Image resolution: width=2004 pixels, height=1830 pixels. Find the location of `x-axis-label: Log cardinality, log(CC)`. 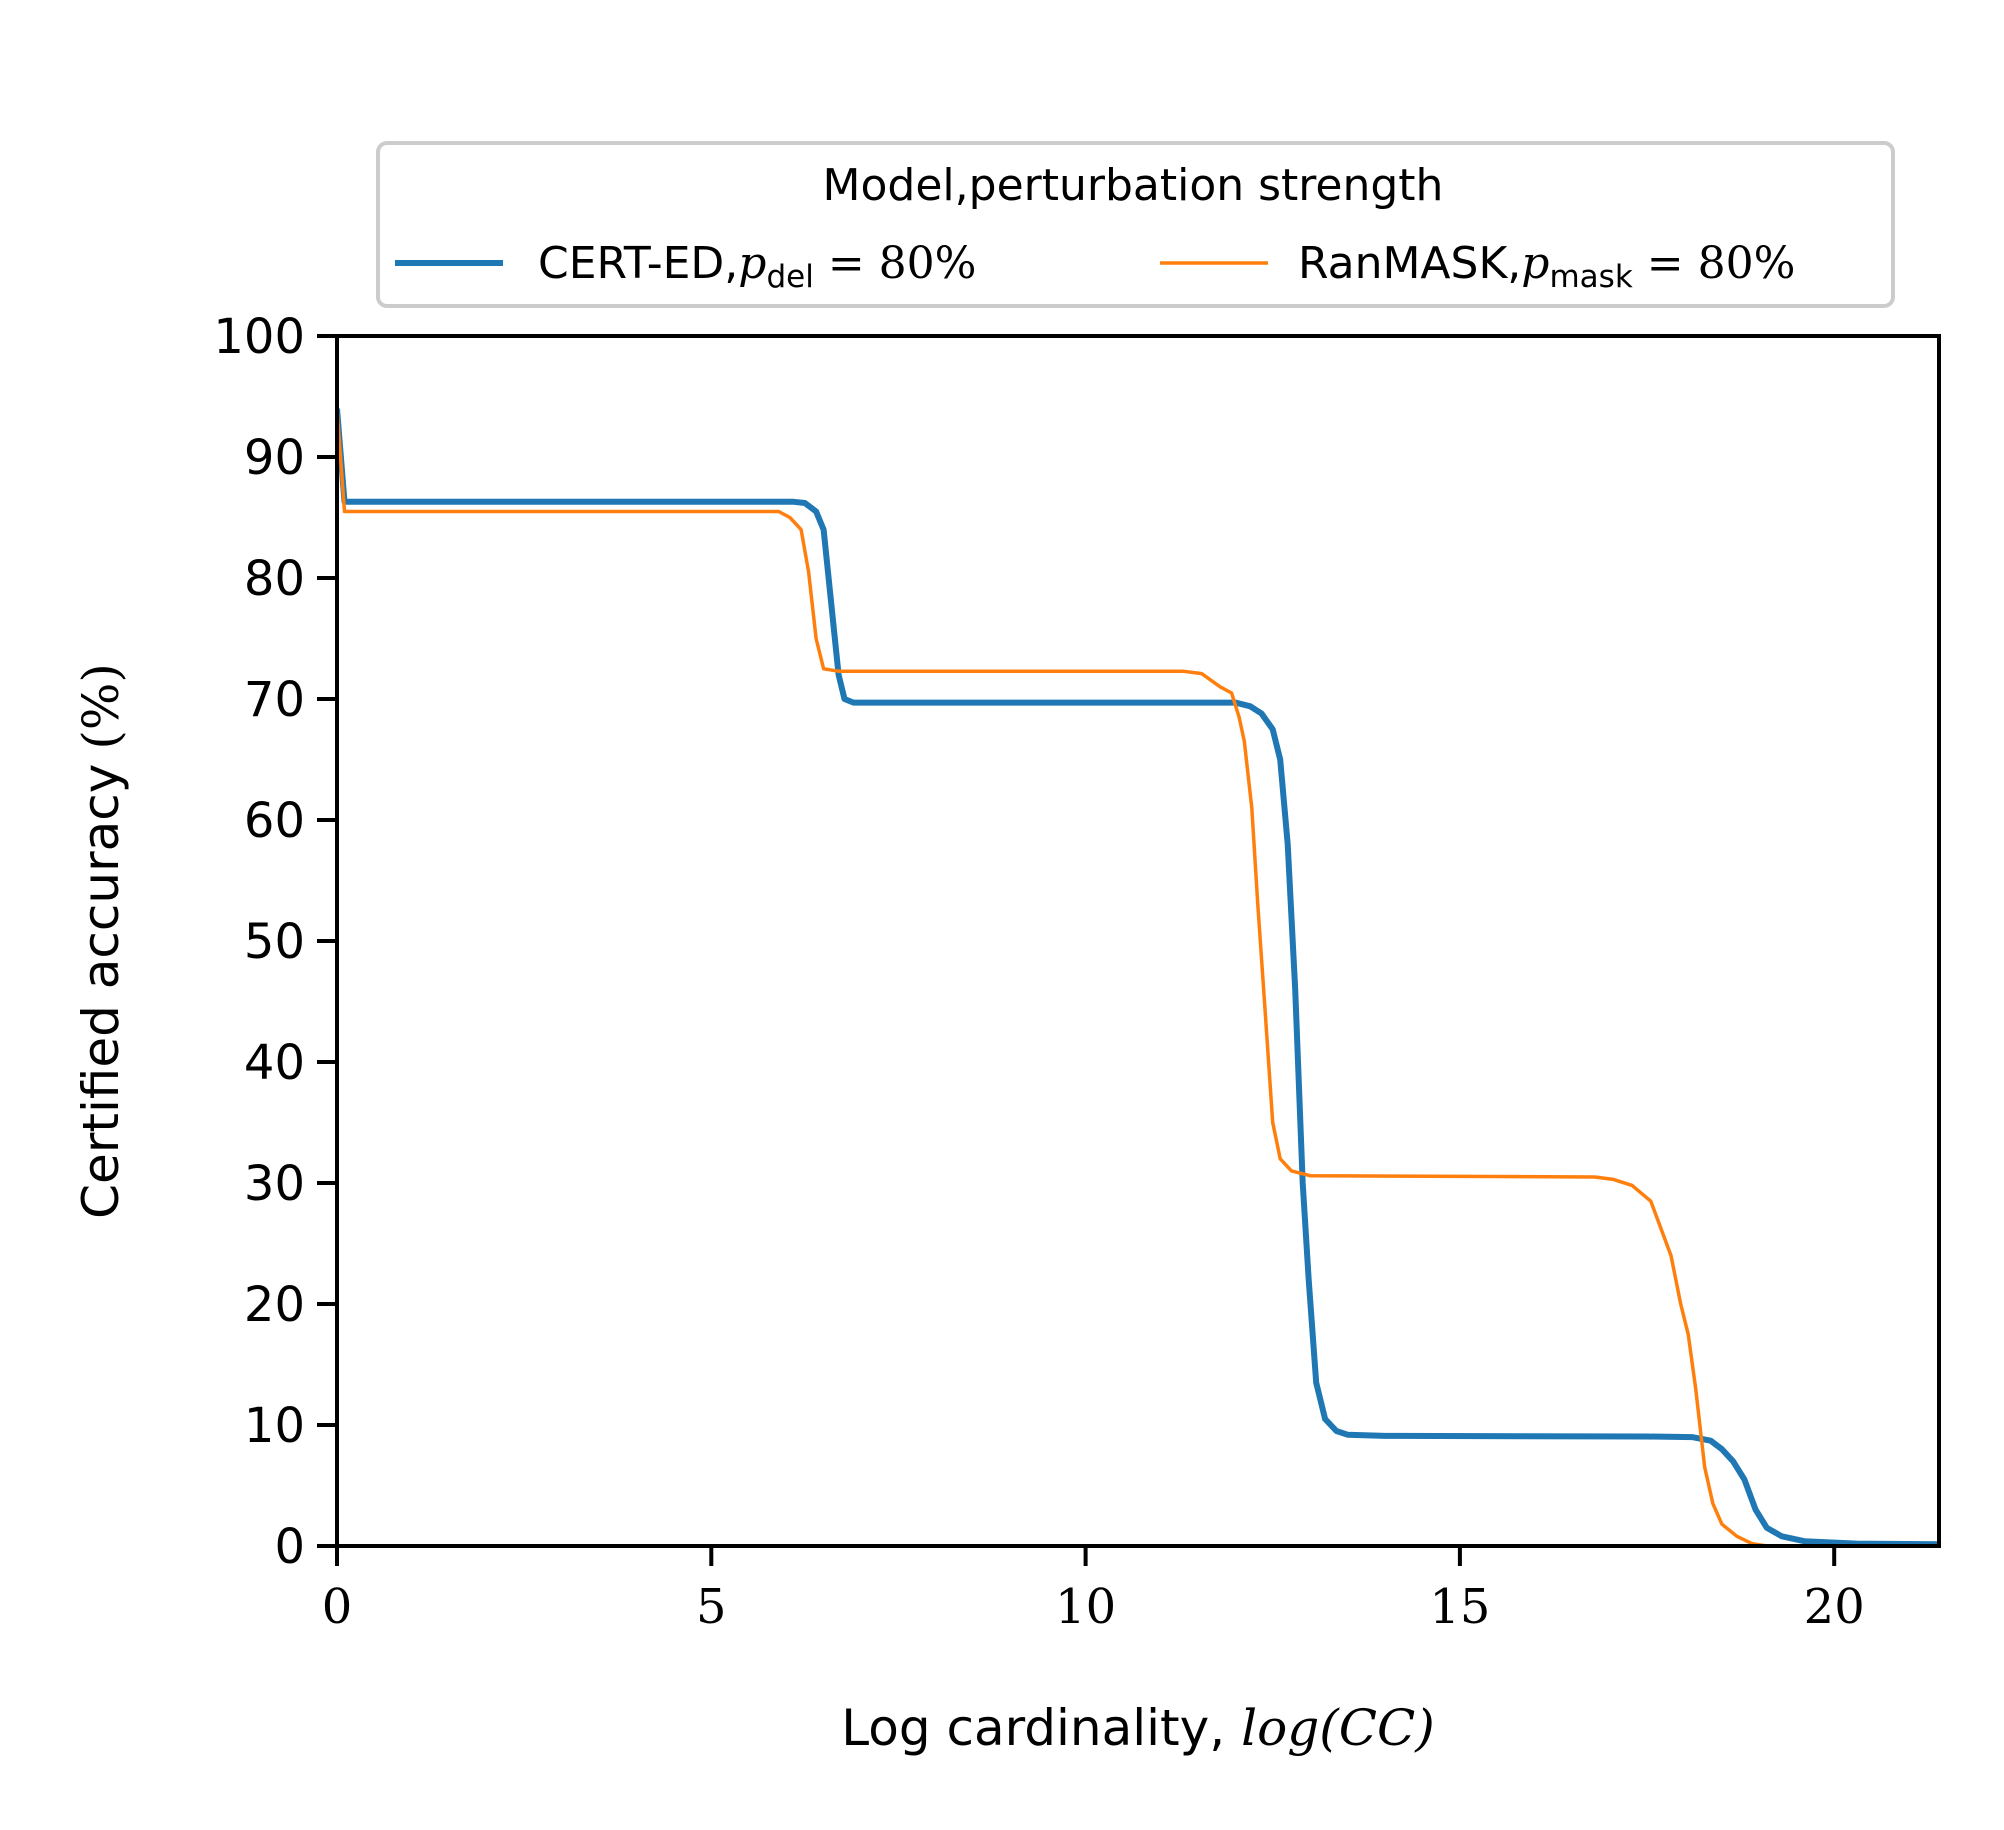

x-axis-label: Log cardinality, log(CC) is located at coordinates (1137, 1728).